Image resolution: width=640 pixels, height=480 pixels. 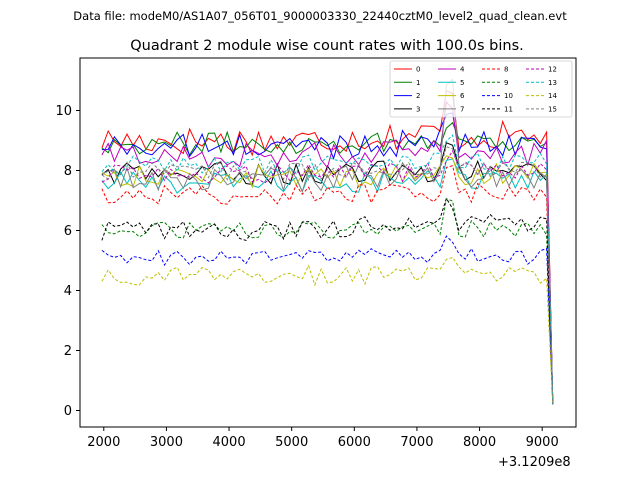 What do you see at coordinates (418, 109) in the screenshot?
I see `legend-label-3: 3` at bounding box center [418, 109].